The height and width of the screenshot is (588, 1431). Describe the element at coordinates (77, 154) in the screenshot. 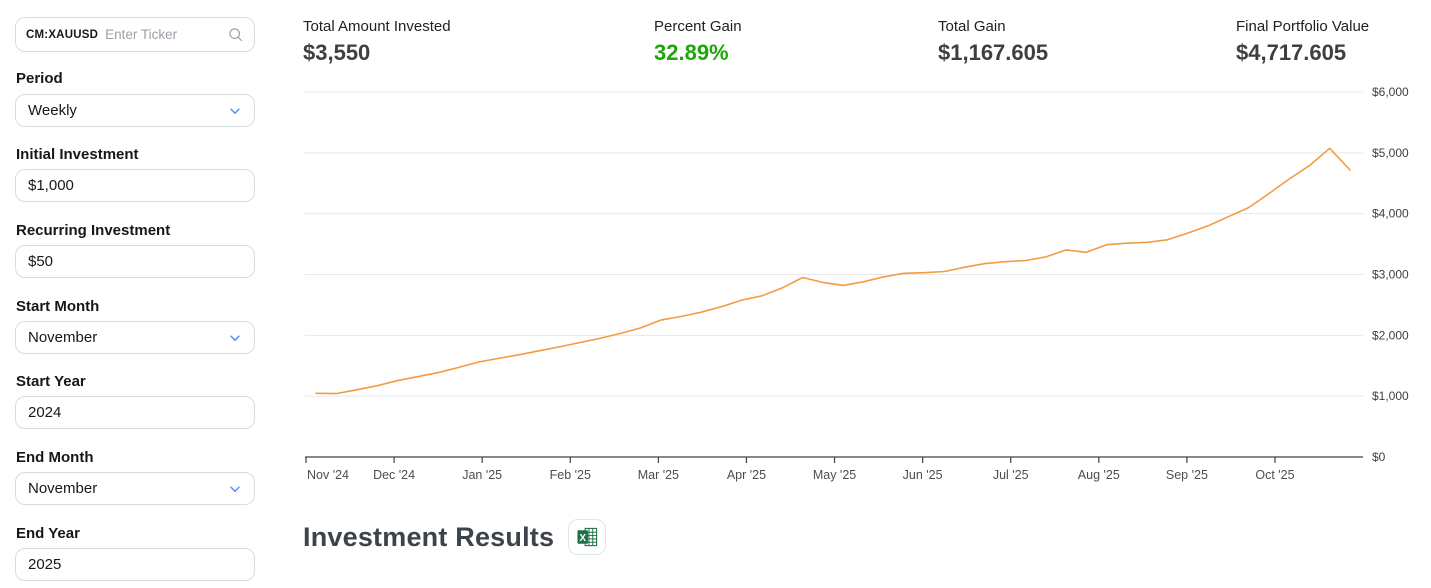

I see `initial-investment-label: Initial Investment` at that location.